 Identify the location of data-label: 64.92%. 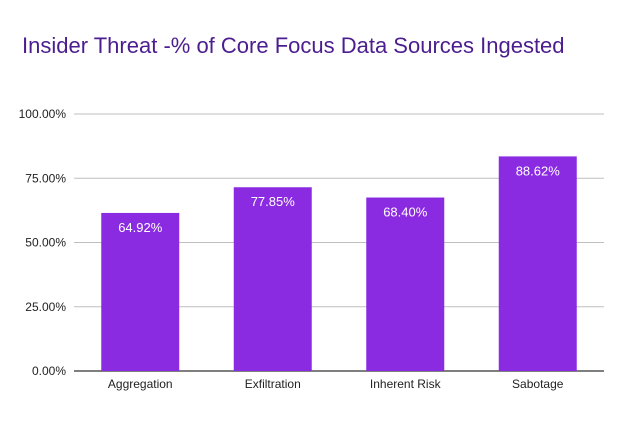
(140, 227).